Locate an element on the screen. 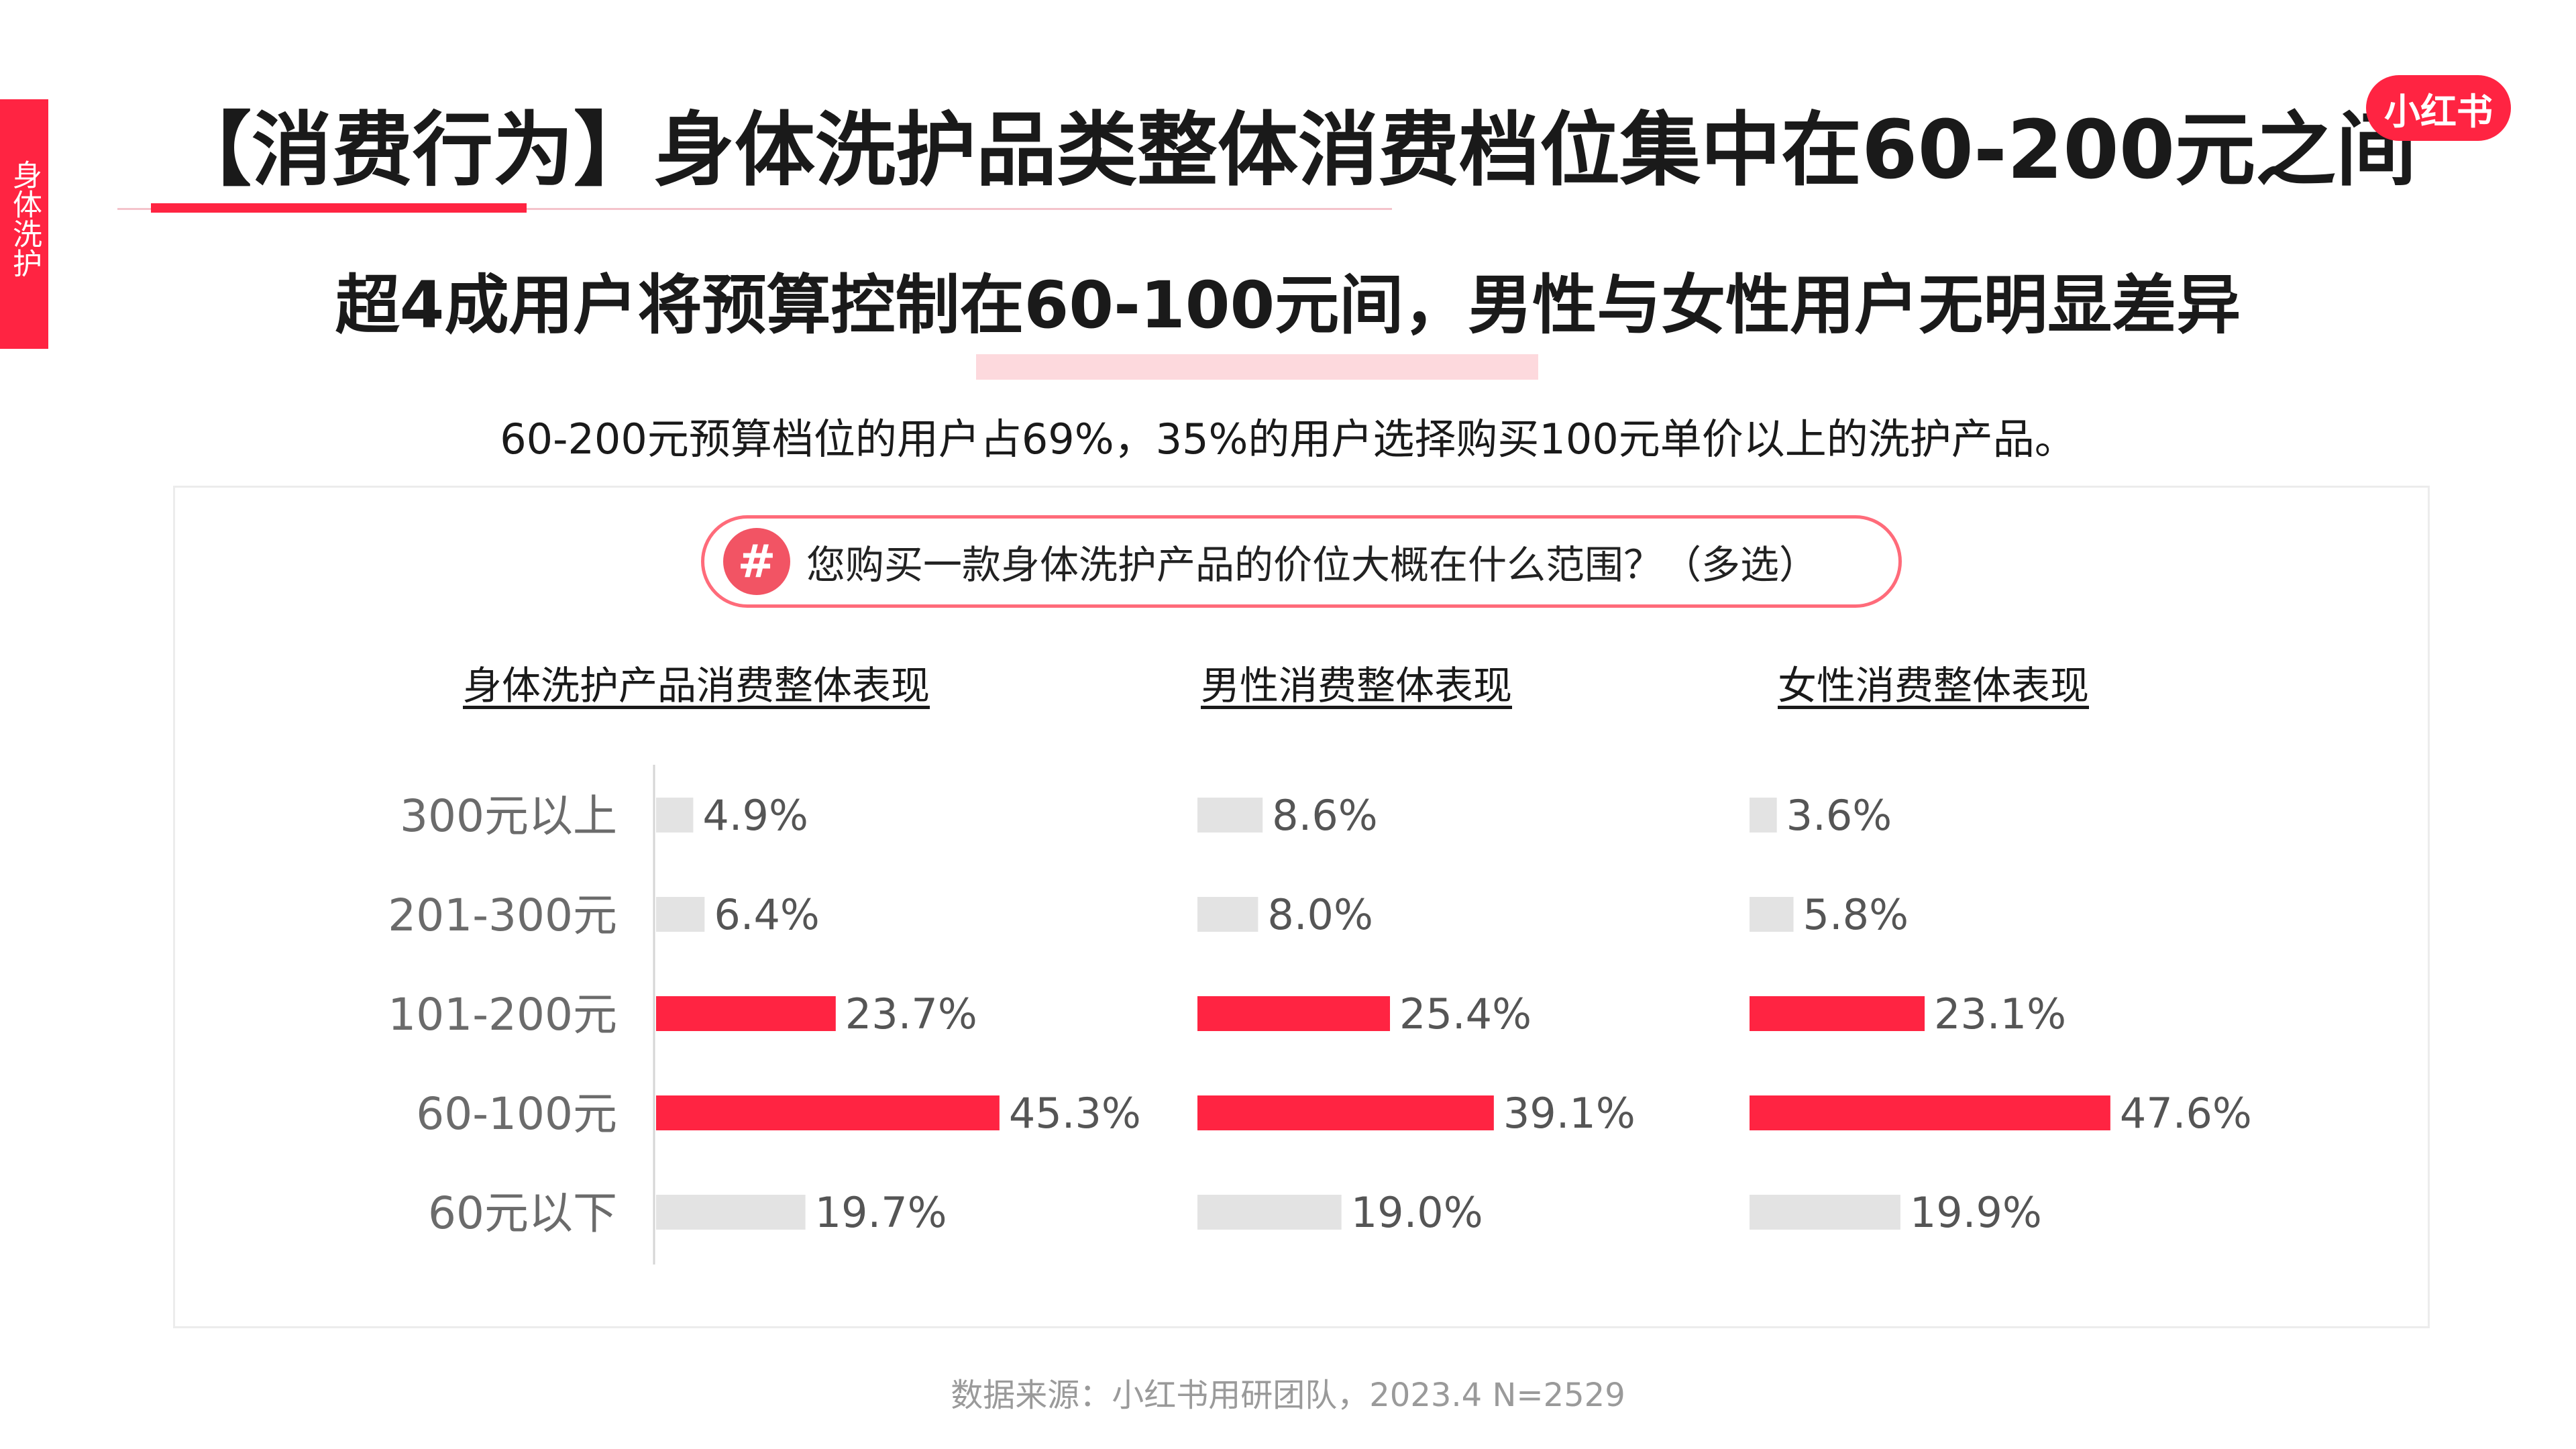  page-title: 【消费行为】身体洗护品类整体消费档位集中在60-200元之间 is located at coordinates (1294, 150).